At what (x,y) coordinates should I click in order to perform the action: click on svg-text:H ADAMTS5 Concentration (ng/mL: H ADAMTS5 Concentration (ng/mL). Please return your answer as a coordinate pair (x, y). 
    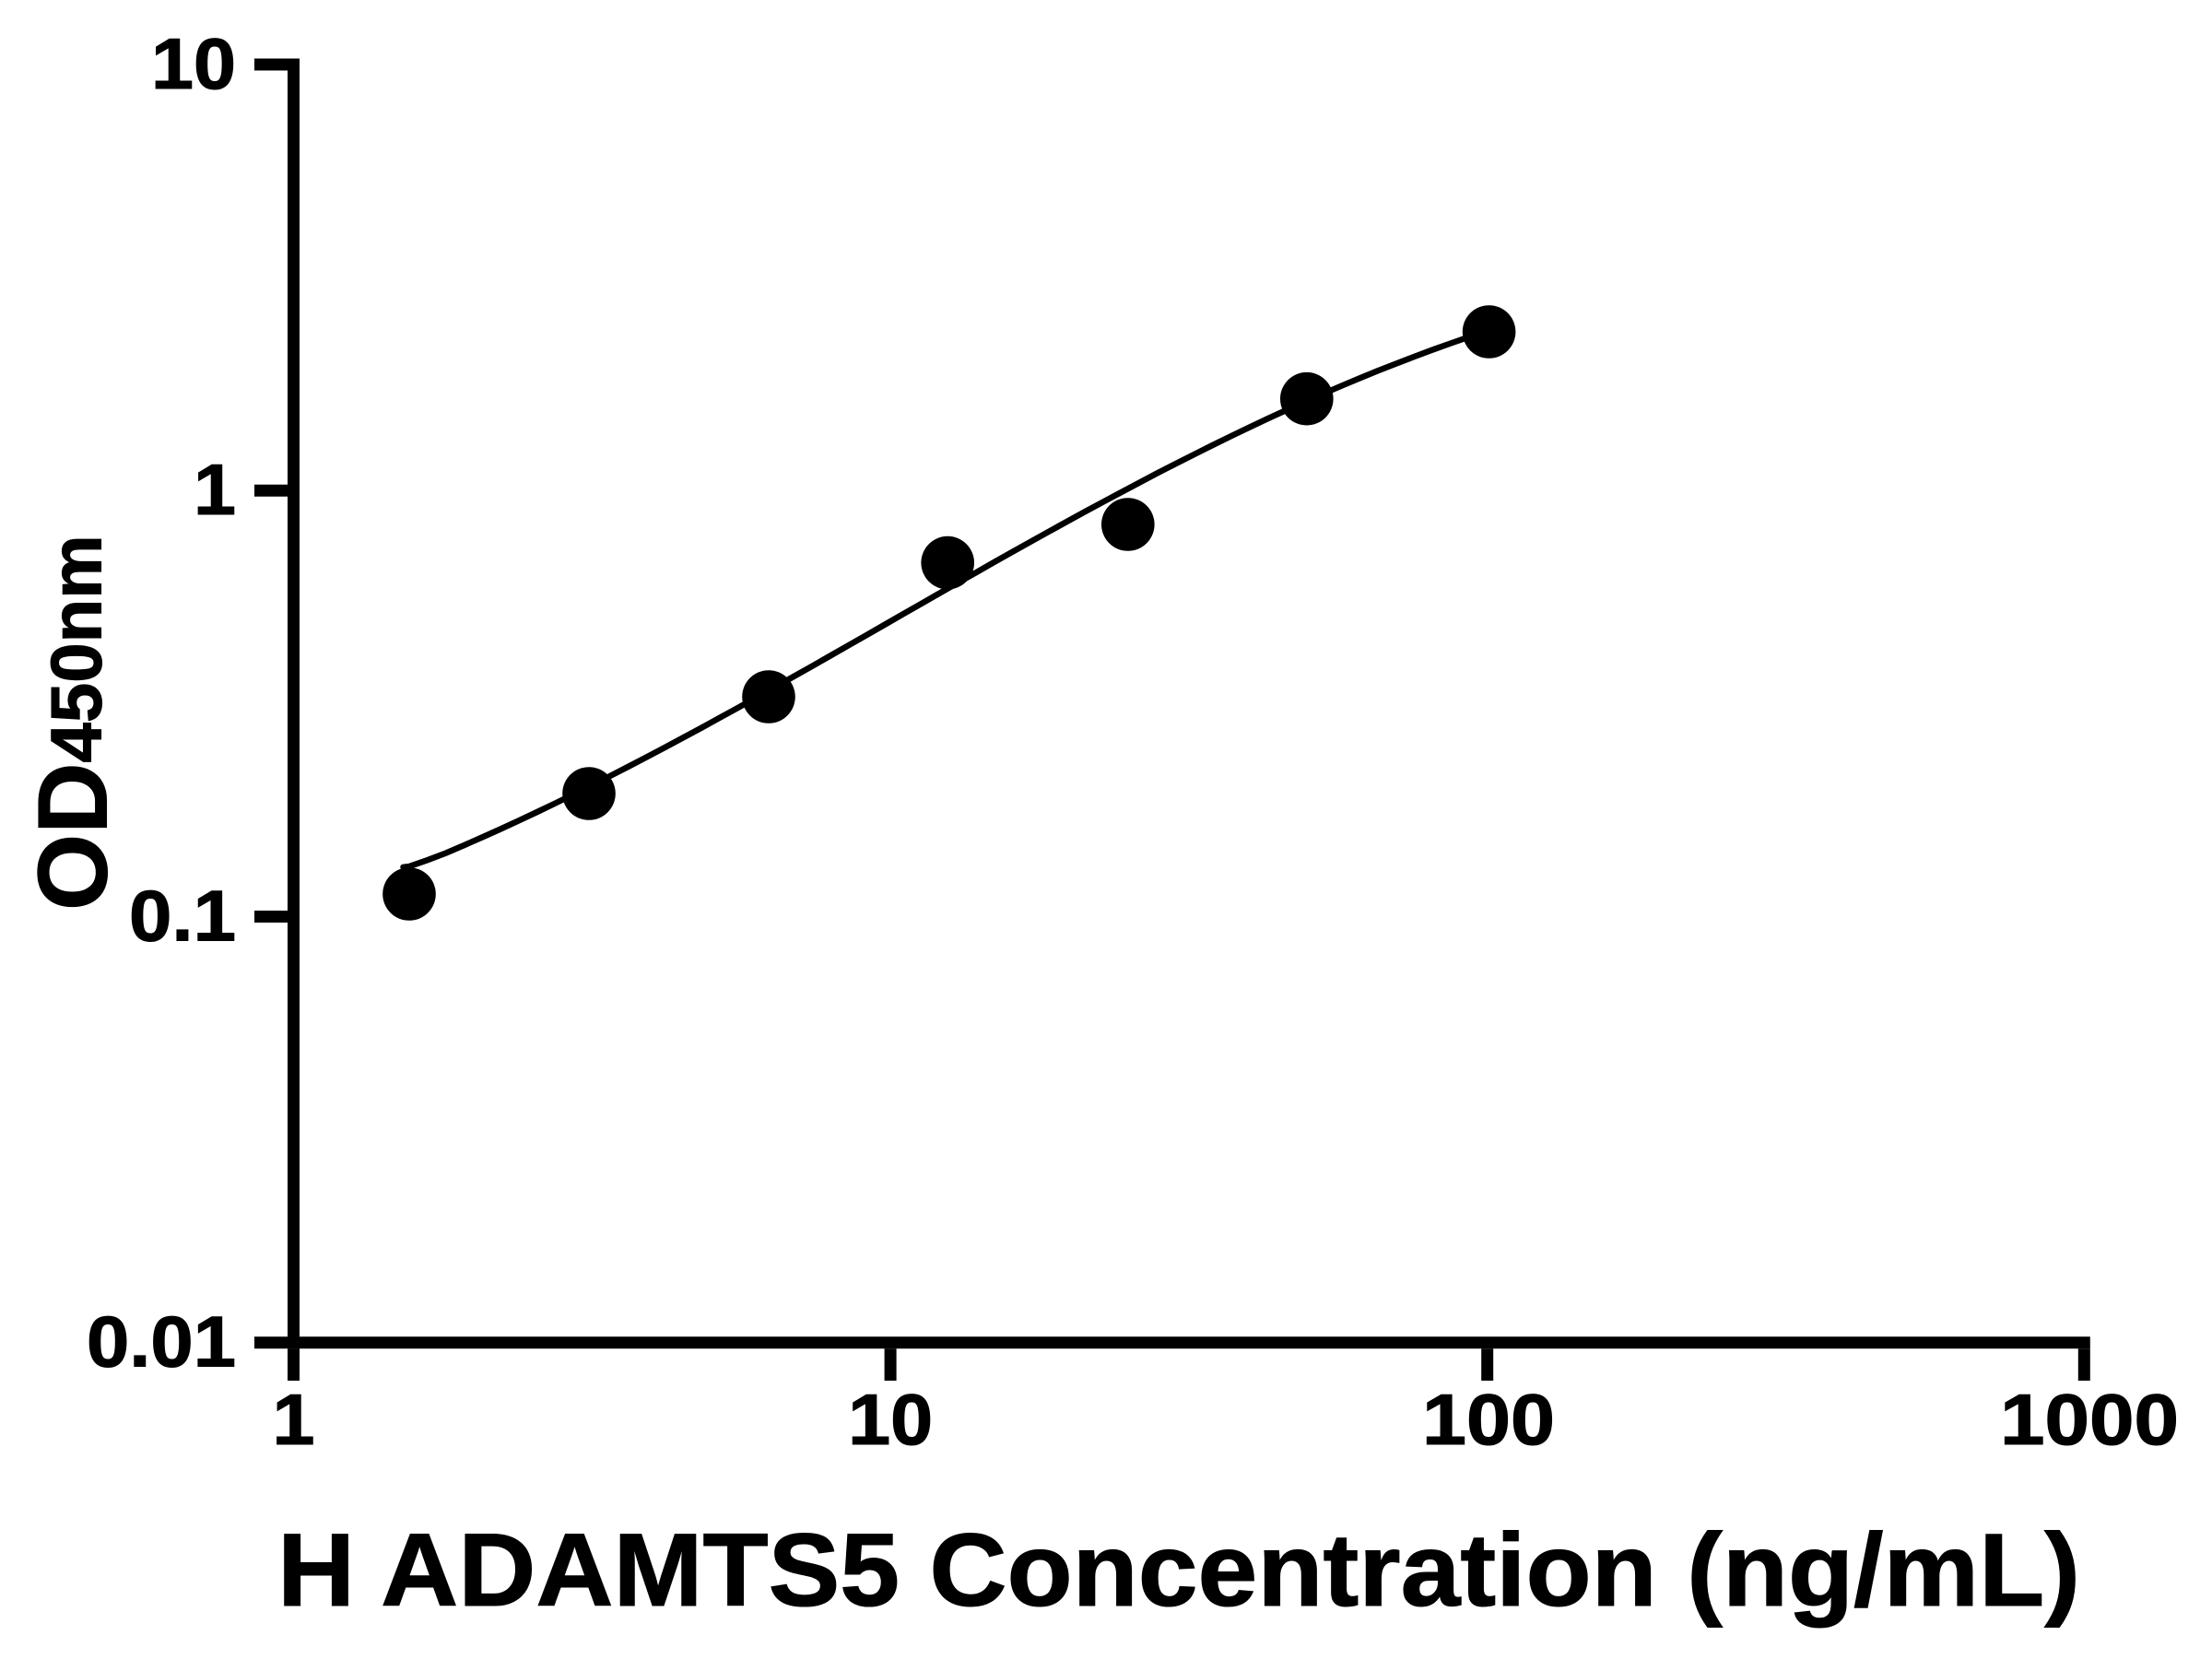
    Looking at the image, I should click on (1178, 1570).